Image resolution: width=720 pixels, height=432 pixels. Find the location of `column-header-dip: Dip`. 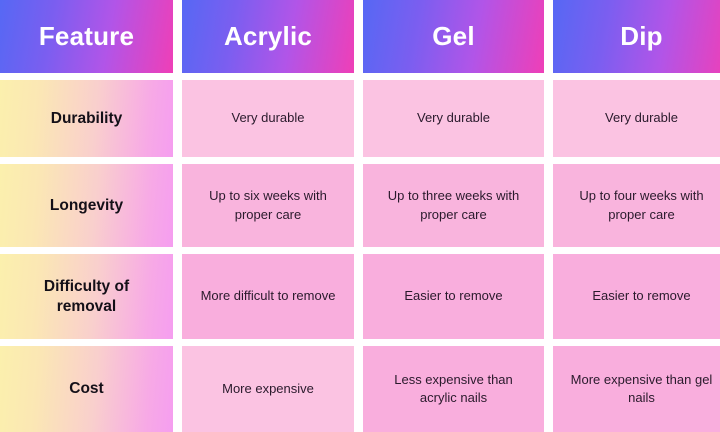

column-header-dip: Dip is located at coordinates (636, 36).